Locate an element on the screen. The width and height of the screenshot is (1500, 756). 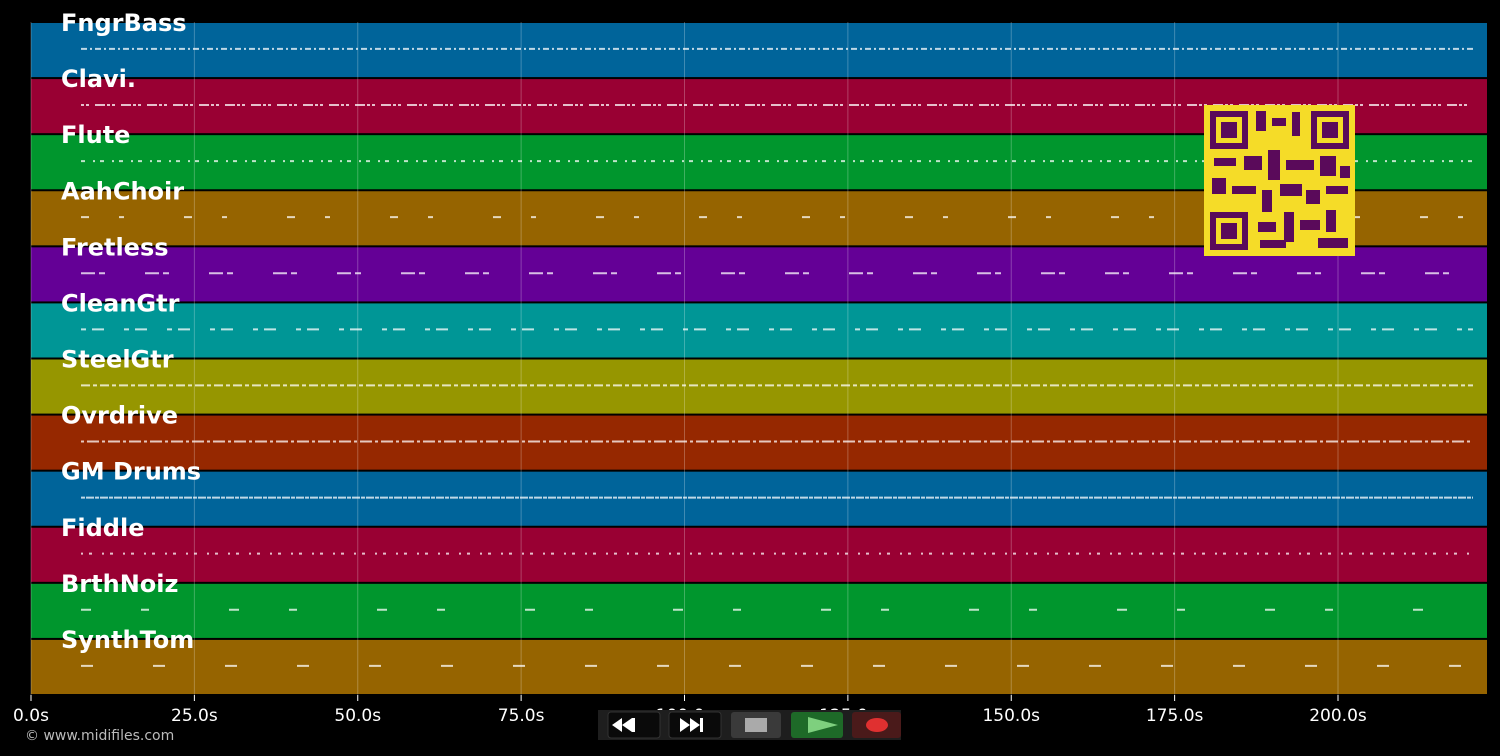
track-name: SteelGtr is located at coordinates (117, 360).